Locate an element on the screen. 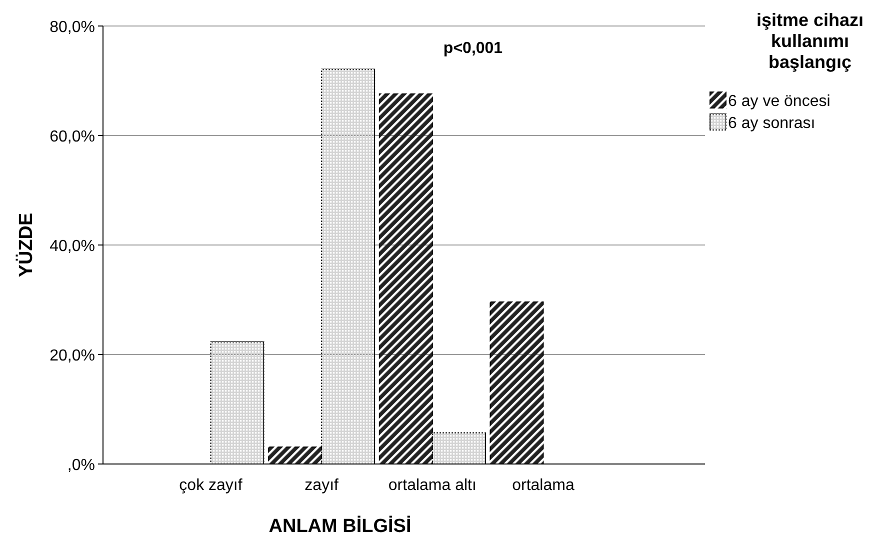 The image size is (886, 547). x-tick-label: ortalama altı is located at coordinates (432, 485).